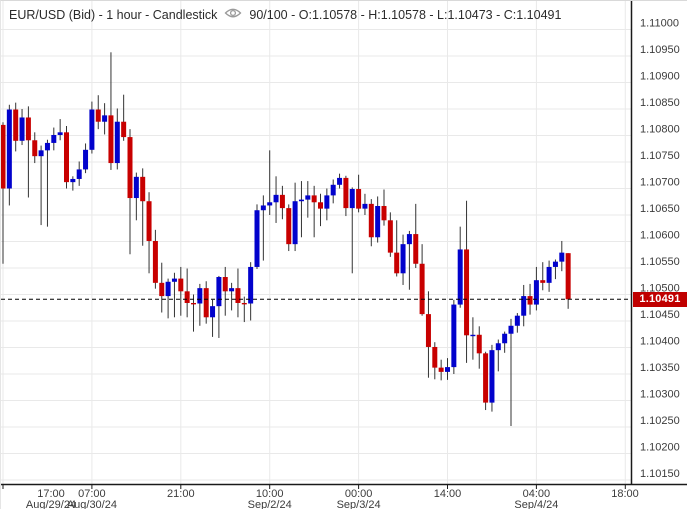  I want to click on price-tick-label: 1.10700, so click(660, 183).